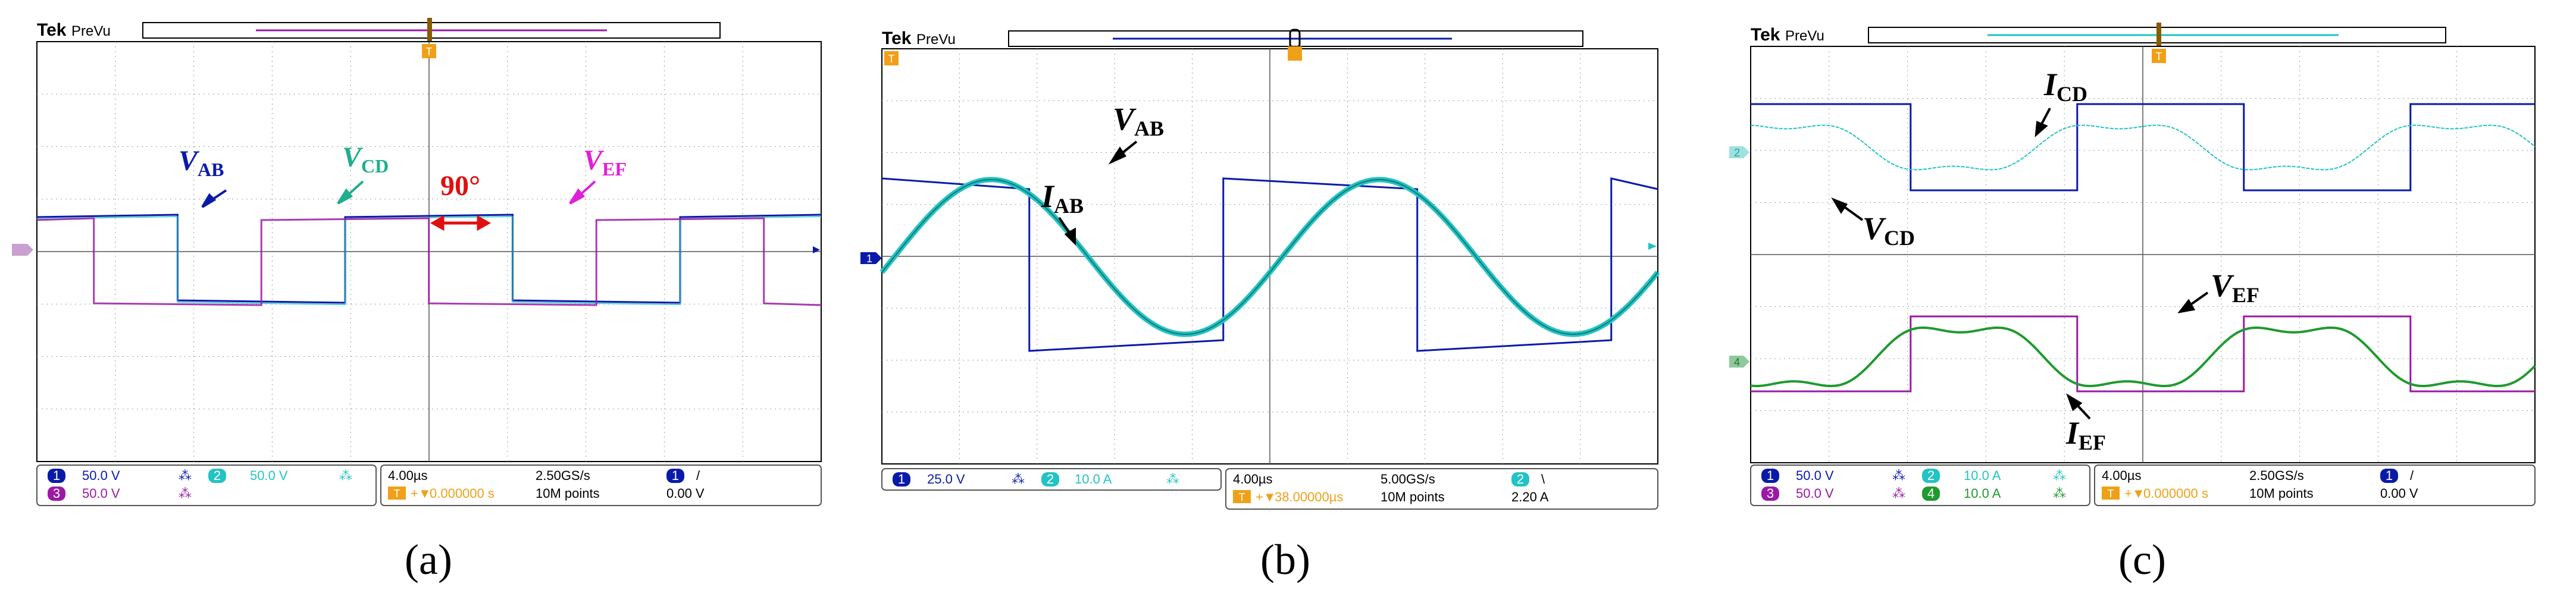 The height and width of the screenshot is (612, 2576). Describe the element at coordinates (428, 559) in the screenshot. I see `caption-a: (a)` at that location.